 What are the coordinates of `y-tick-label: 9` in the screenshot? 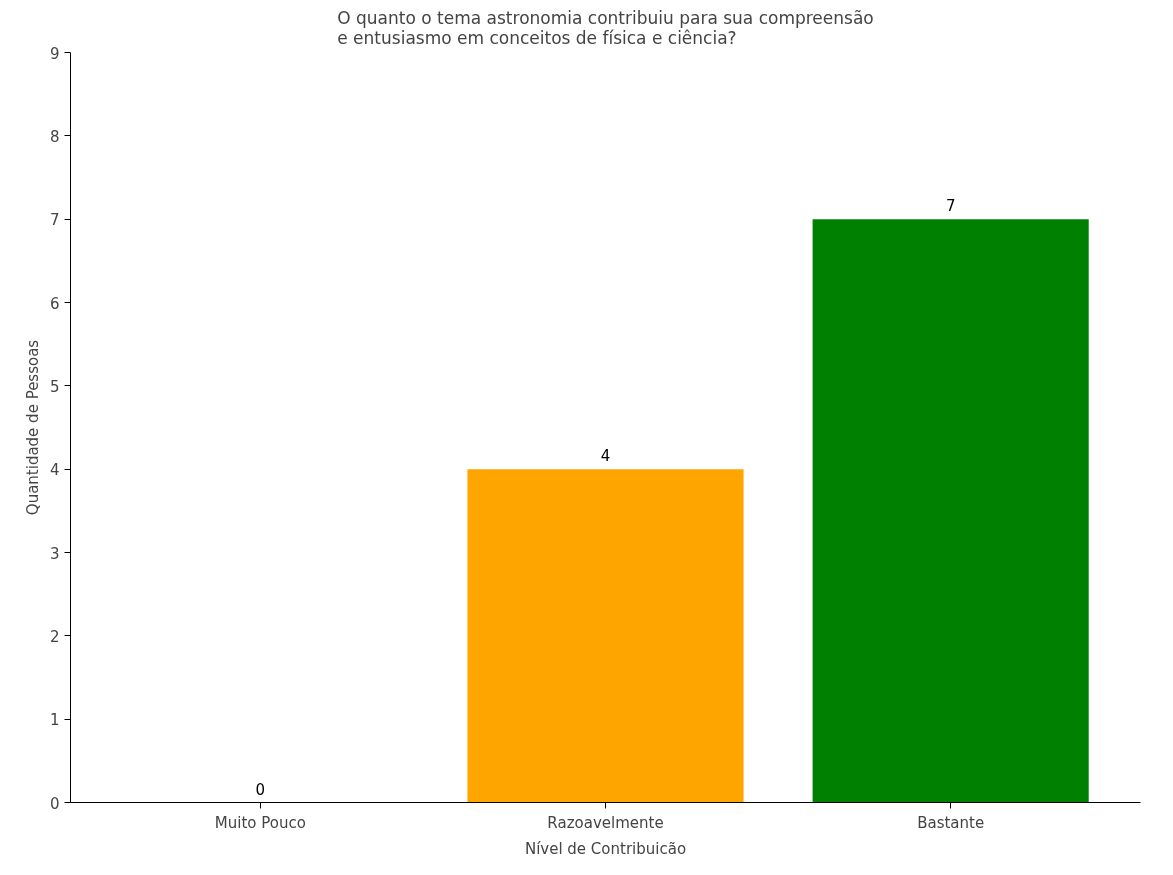 It's located at (54, 53).